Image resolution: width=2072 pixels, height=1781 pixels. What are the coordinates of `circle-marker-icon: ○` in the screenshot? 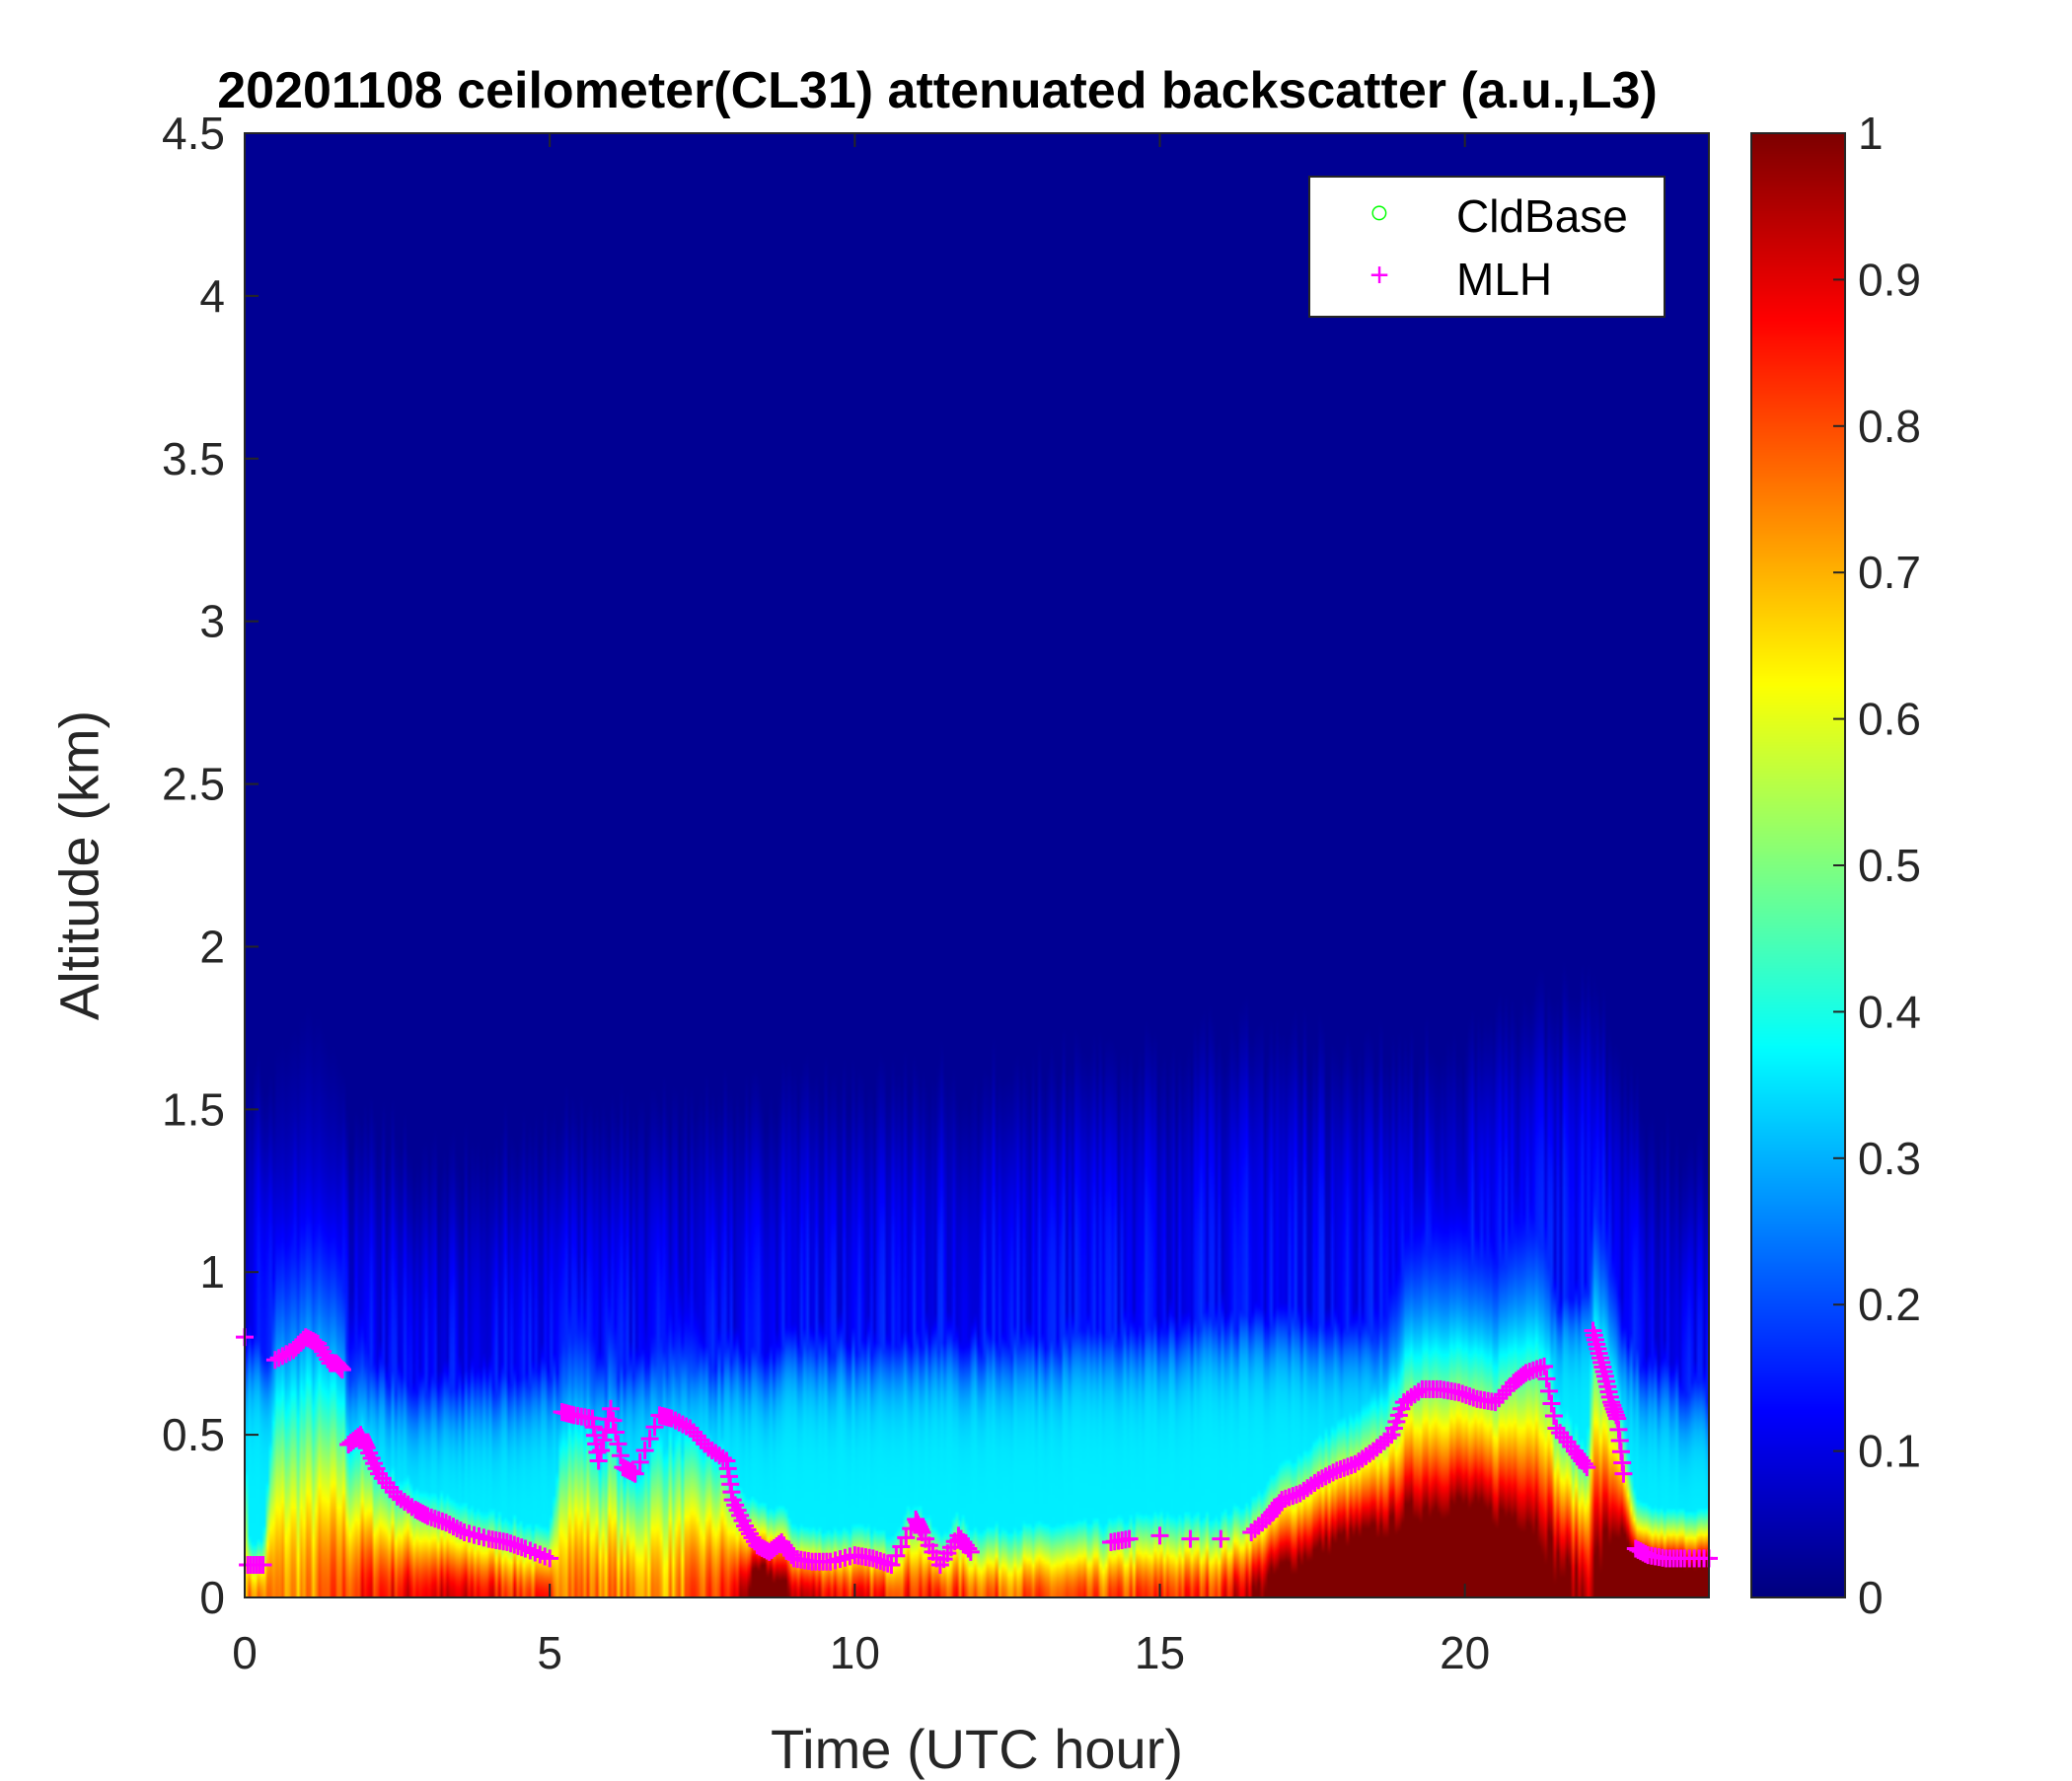 It's located at (1380, 212).